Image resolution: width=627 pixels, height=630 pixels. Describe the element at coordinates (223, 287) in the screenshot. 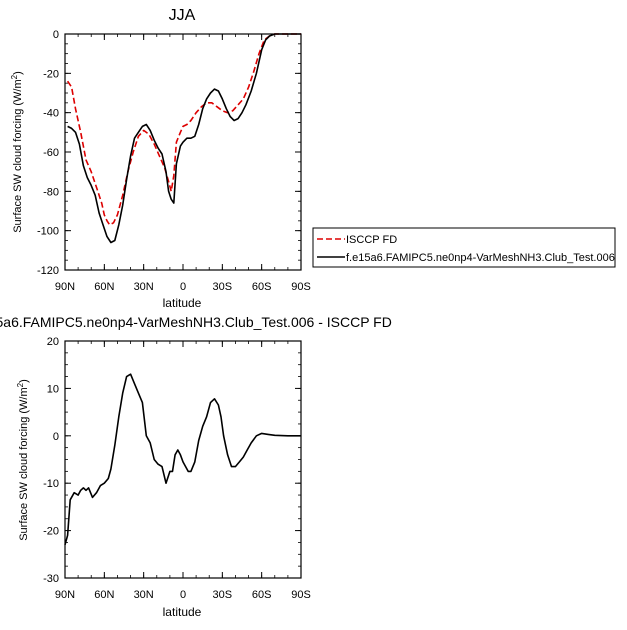

I see `top-x-tick-label: 30S` at that location.